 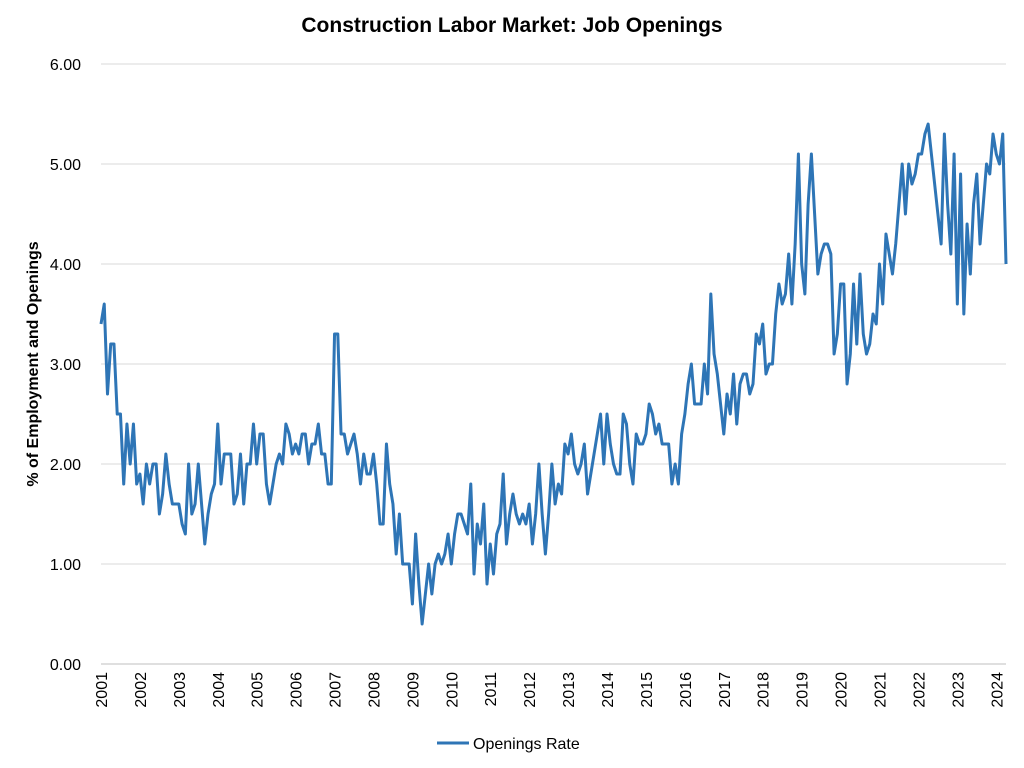 What do you see at coordinates (512, 25) in the screenshot?
I see `chart-title: Construction Labor Market: Job Openings` at bounding box center [512, 25].